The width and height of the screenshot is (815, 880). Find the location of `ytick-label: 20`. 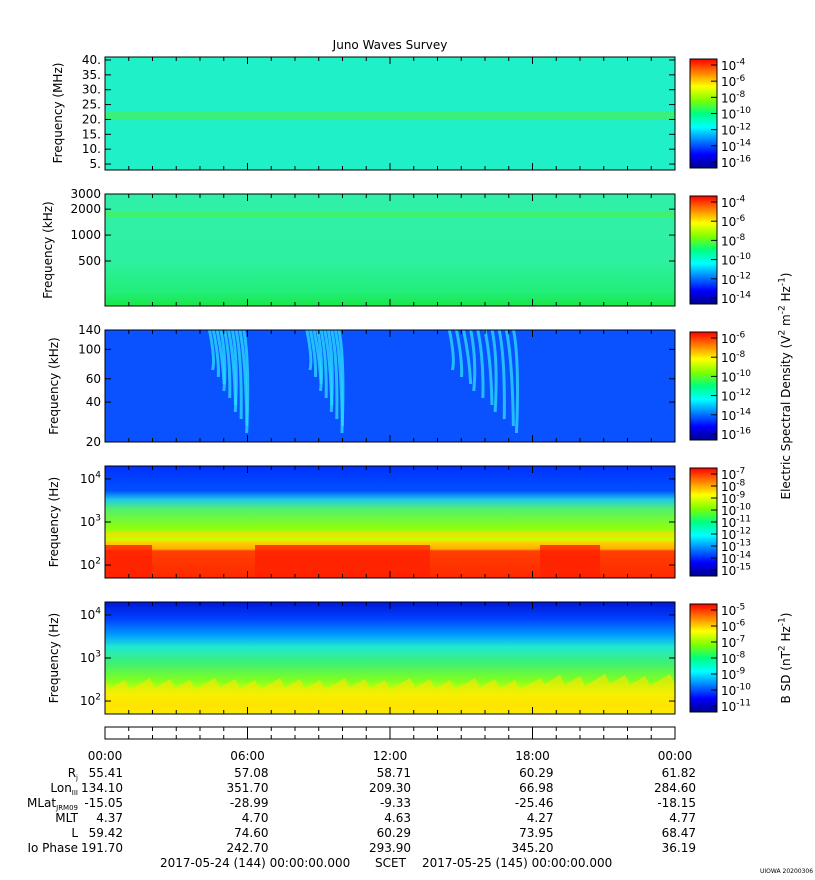

ytick-label: 20 is located at coordinates (93, 442).